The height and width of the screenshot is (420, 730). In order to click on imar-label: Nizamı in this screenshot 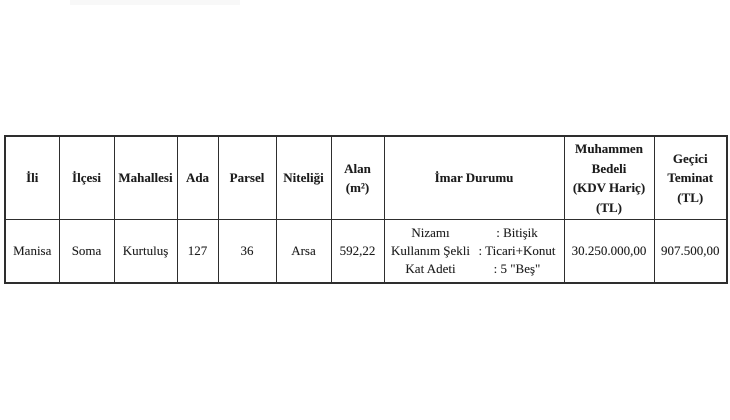, I will do `click(430, 232)`.